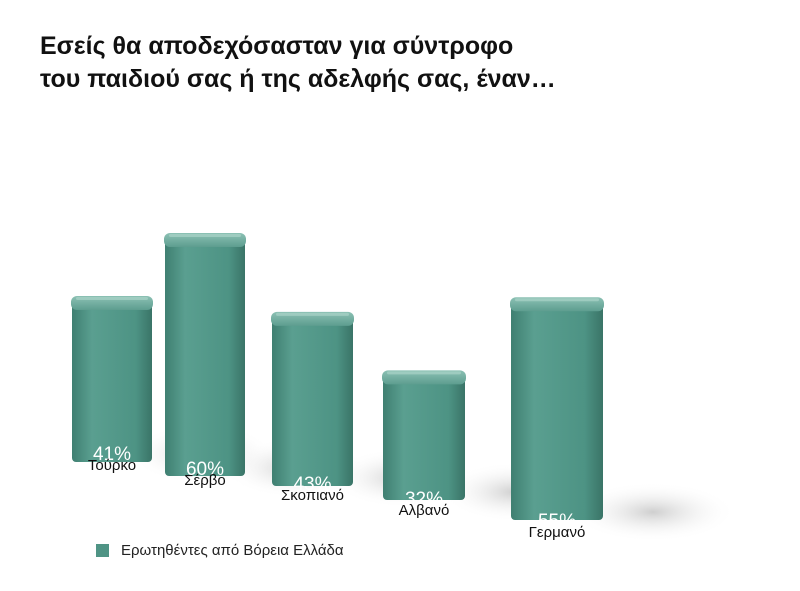 The height and width of the screenshot is (591, 800). Describe the element at coordinates (653, 512) in the screenshot. I see `bar-shadow` at that location.